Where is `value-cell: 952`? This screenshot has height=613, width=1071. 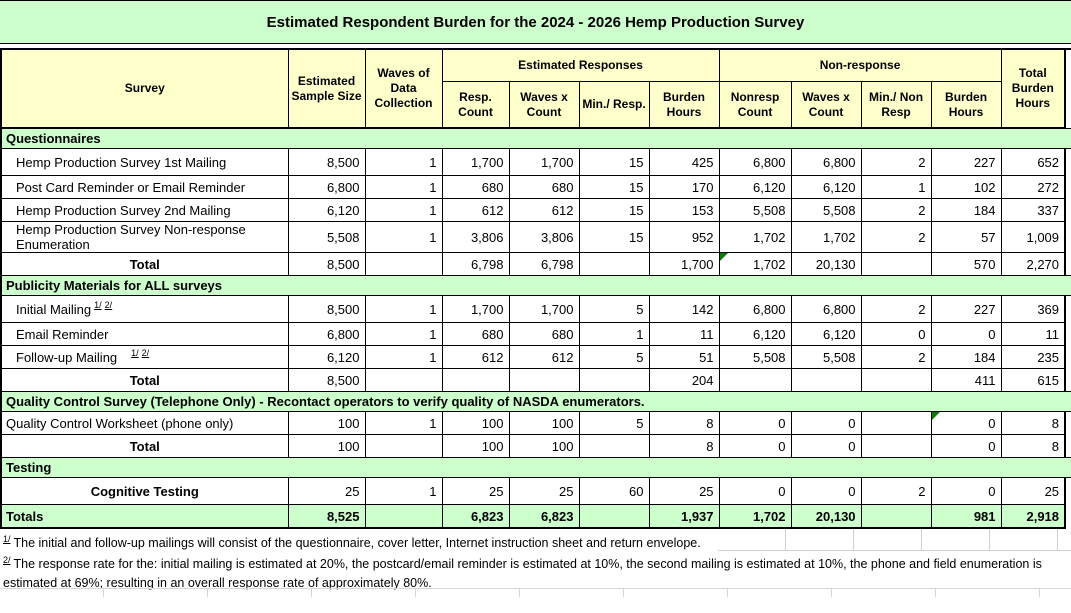 value-cell: 952 is located at coordinates (684, 237).